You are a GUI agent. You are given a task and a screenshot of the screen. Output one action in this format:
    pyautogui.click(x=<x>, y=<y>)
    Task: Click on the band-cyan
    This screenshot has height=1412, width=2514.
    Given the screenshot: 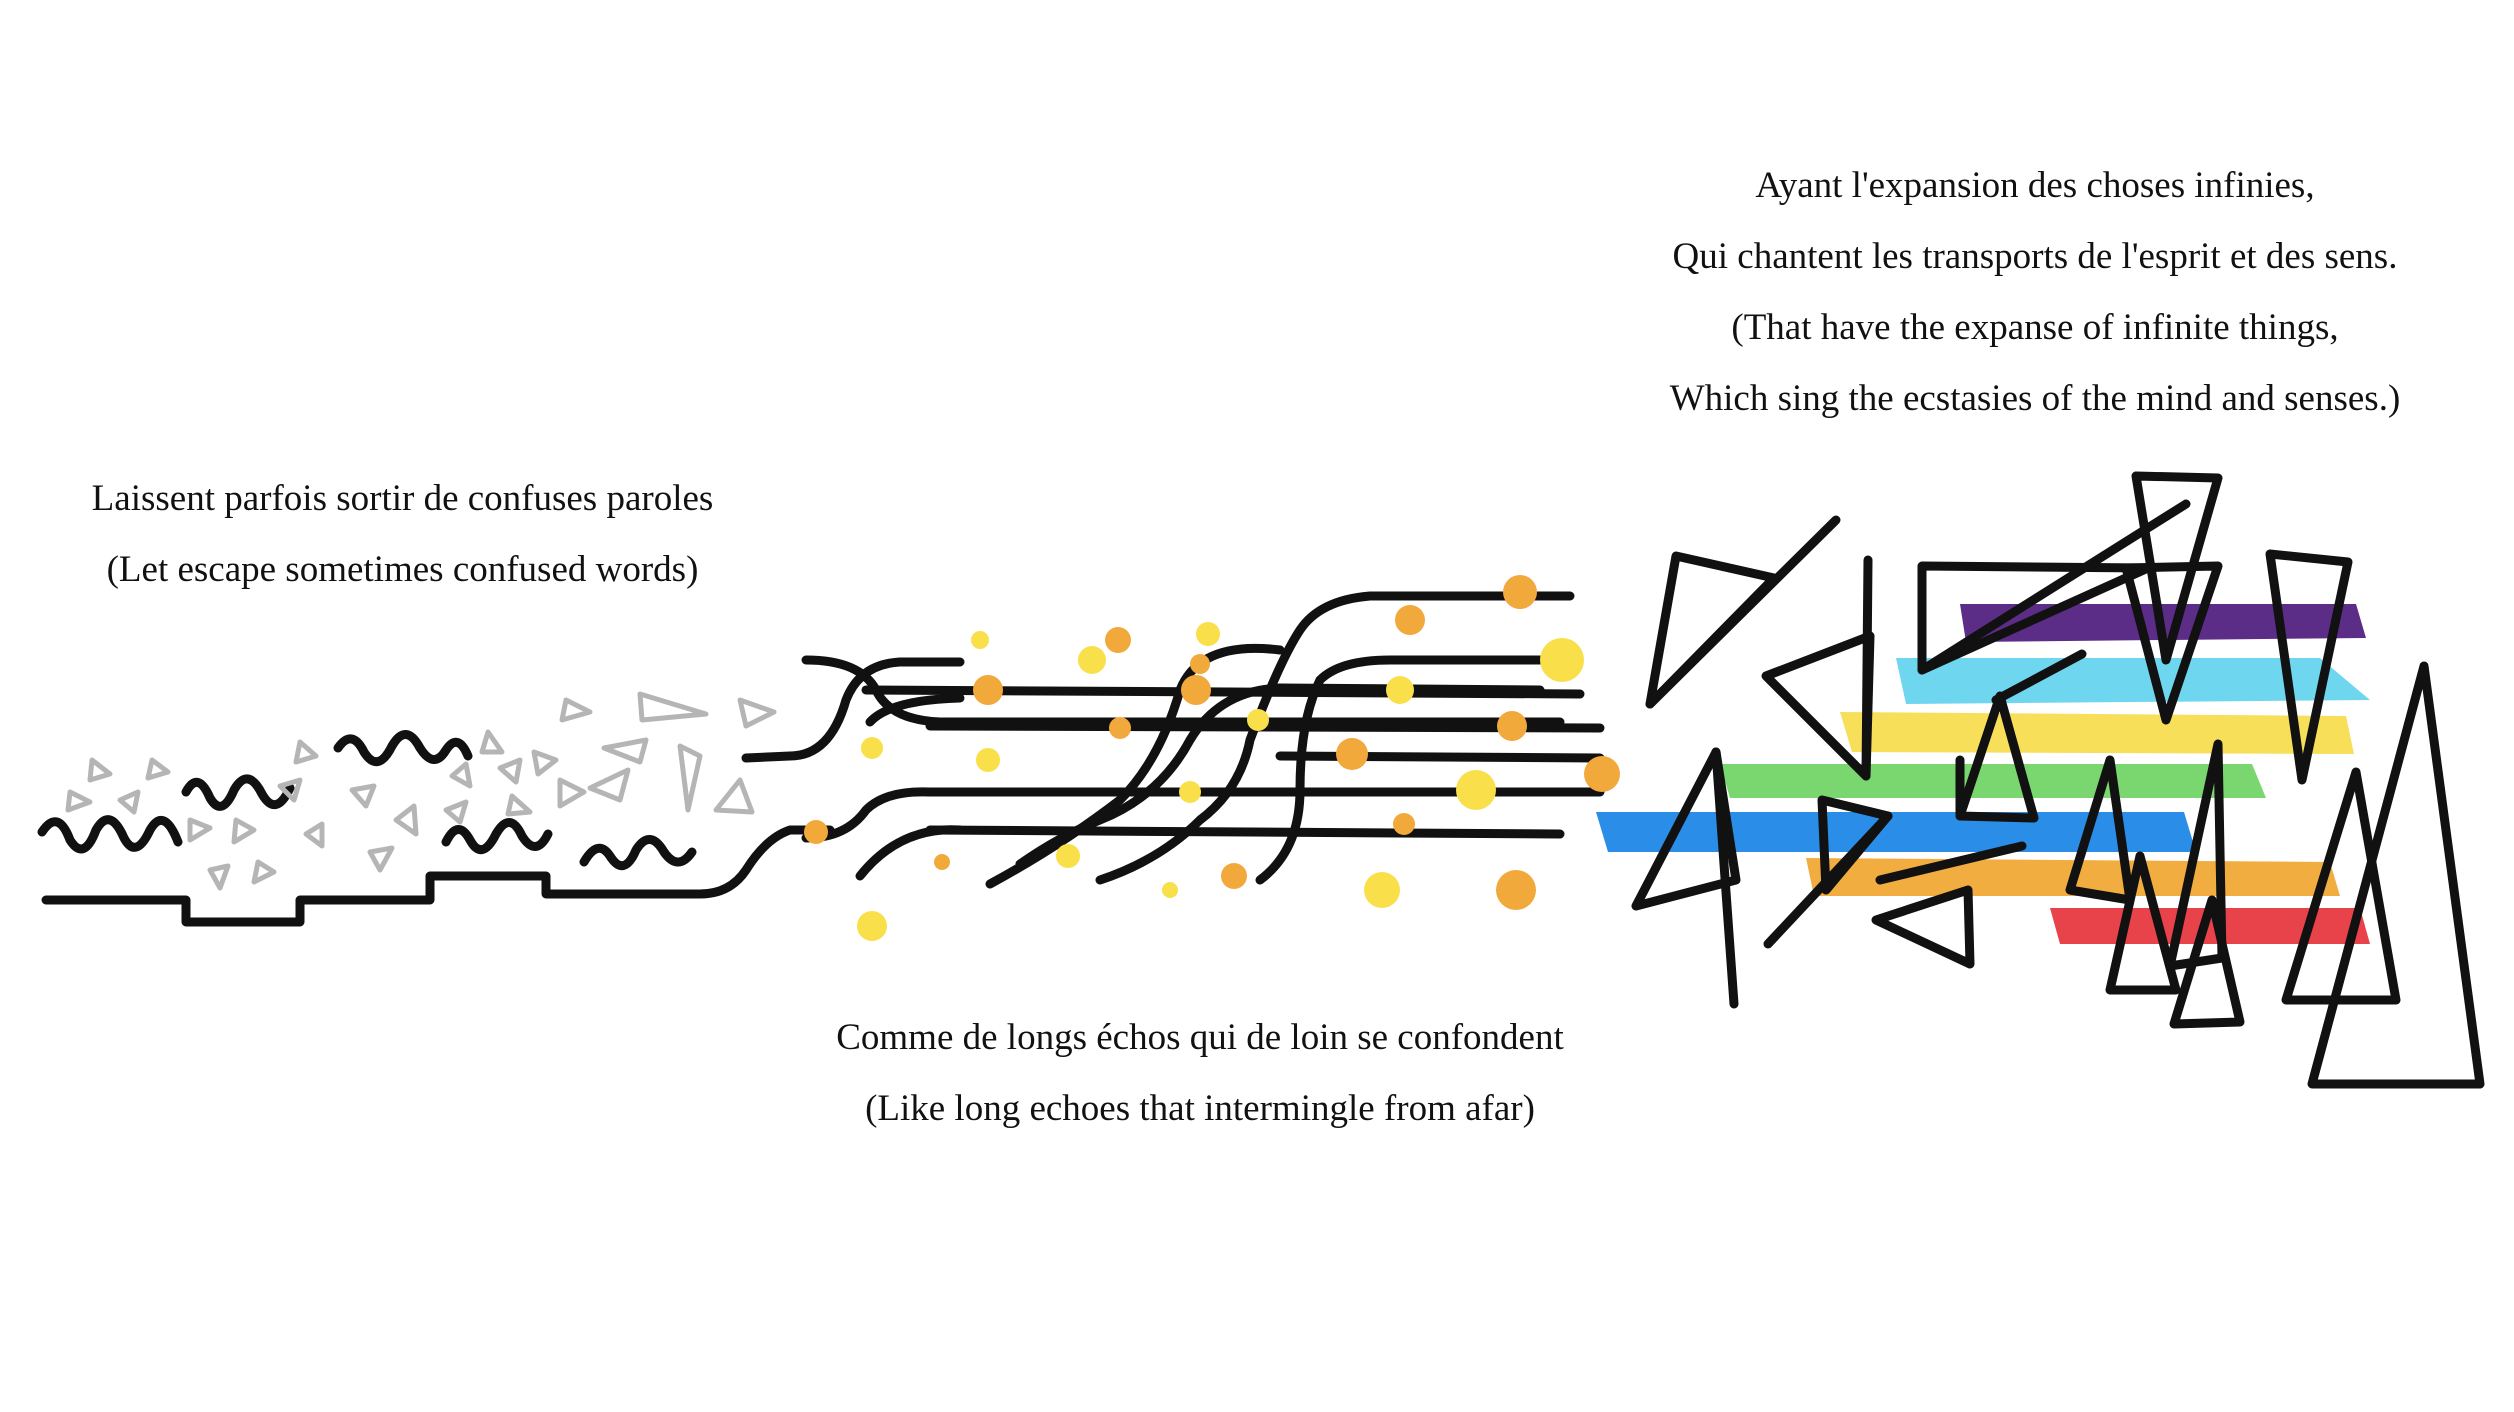 What is the action you would take?
    pyautogui.click(x=2133, y=681)
    